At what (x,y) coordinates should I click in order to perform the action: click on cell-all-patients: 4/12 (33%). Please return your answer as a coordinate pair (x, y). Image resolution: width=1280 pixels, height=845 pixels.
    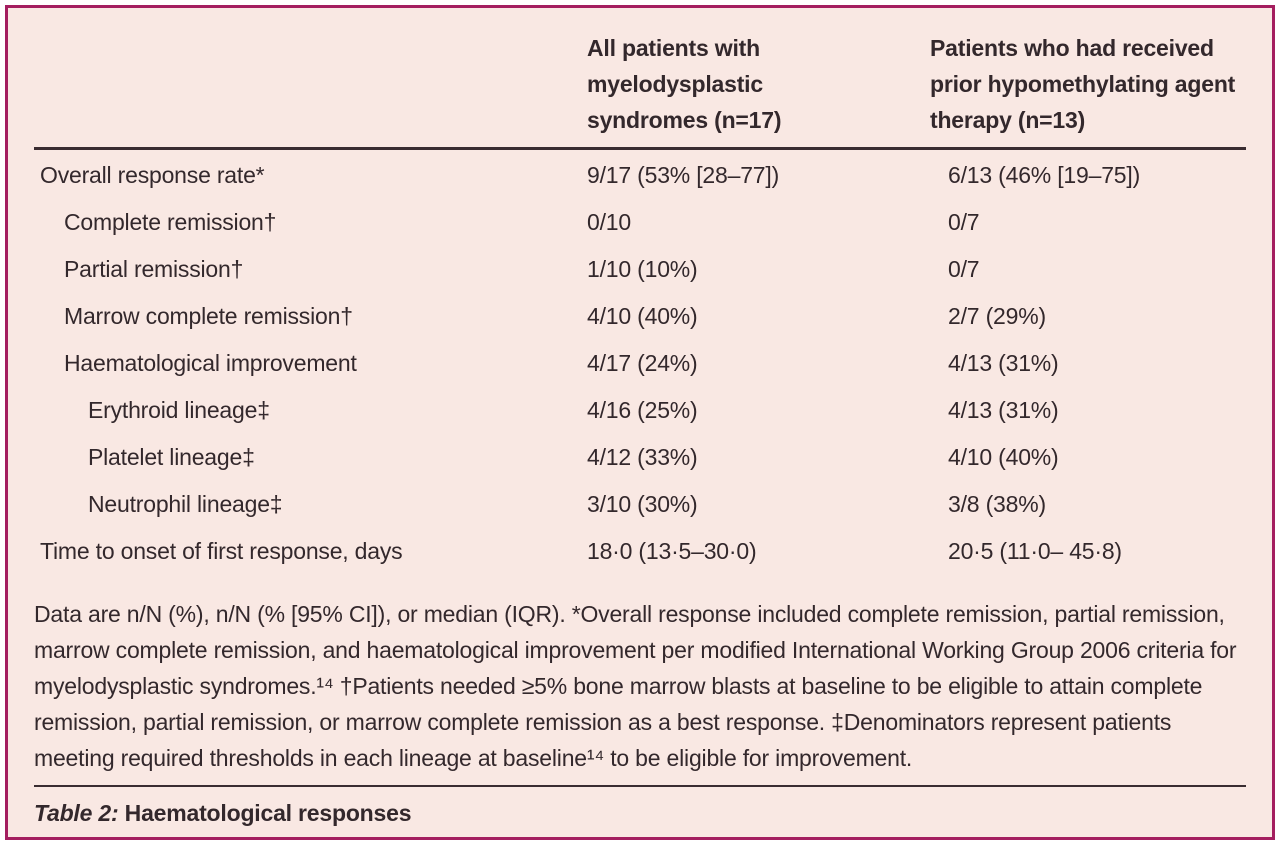
    Looking at the image, I should click on (642, 457).